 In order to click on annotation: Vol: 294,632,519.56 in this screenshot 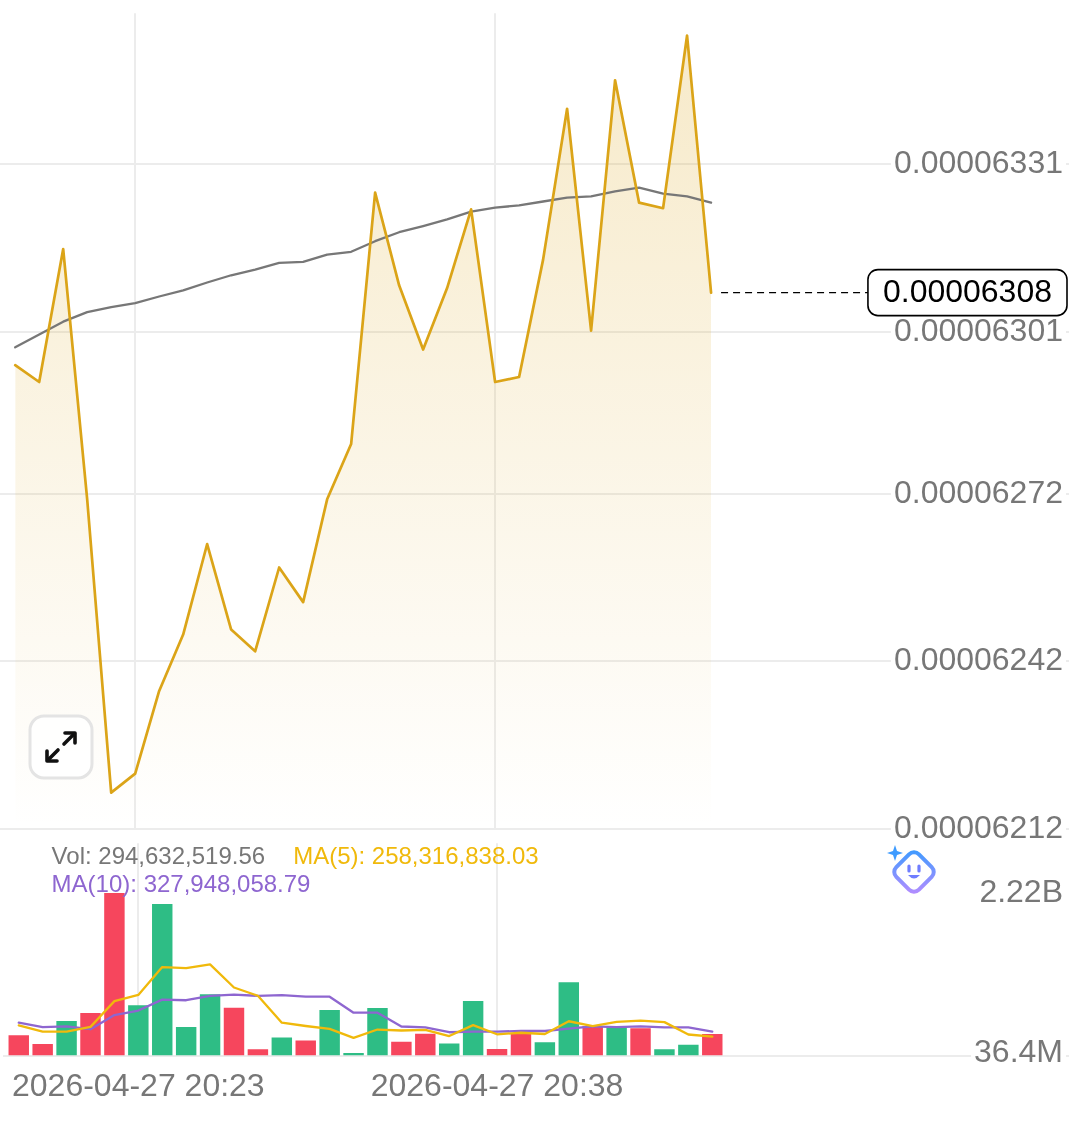, I will do `click(158, 855)`.